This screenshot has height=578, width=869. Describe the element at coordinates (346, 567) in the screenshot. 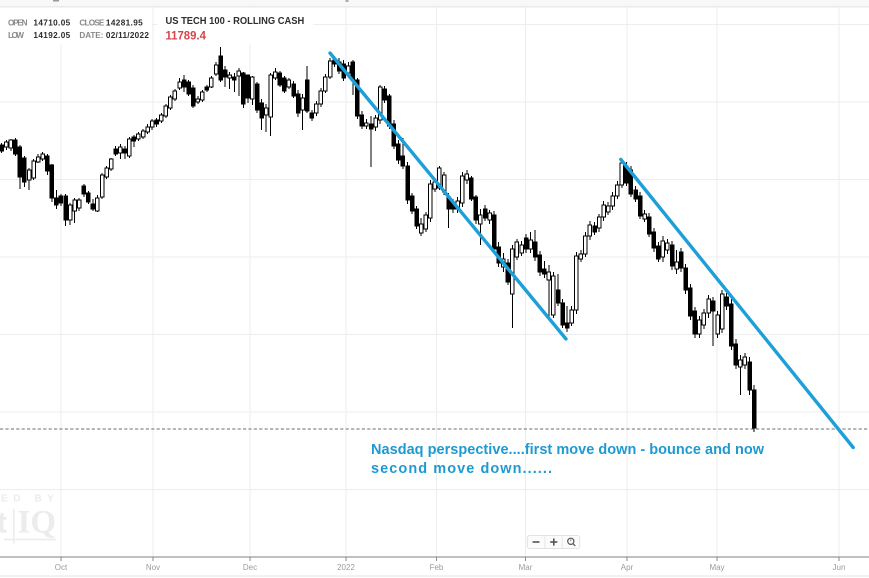

I see `svg-text: 2022` at that location.